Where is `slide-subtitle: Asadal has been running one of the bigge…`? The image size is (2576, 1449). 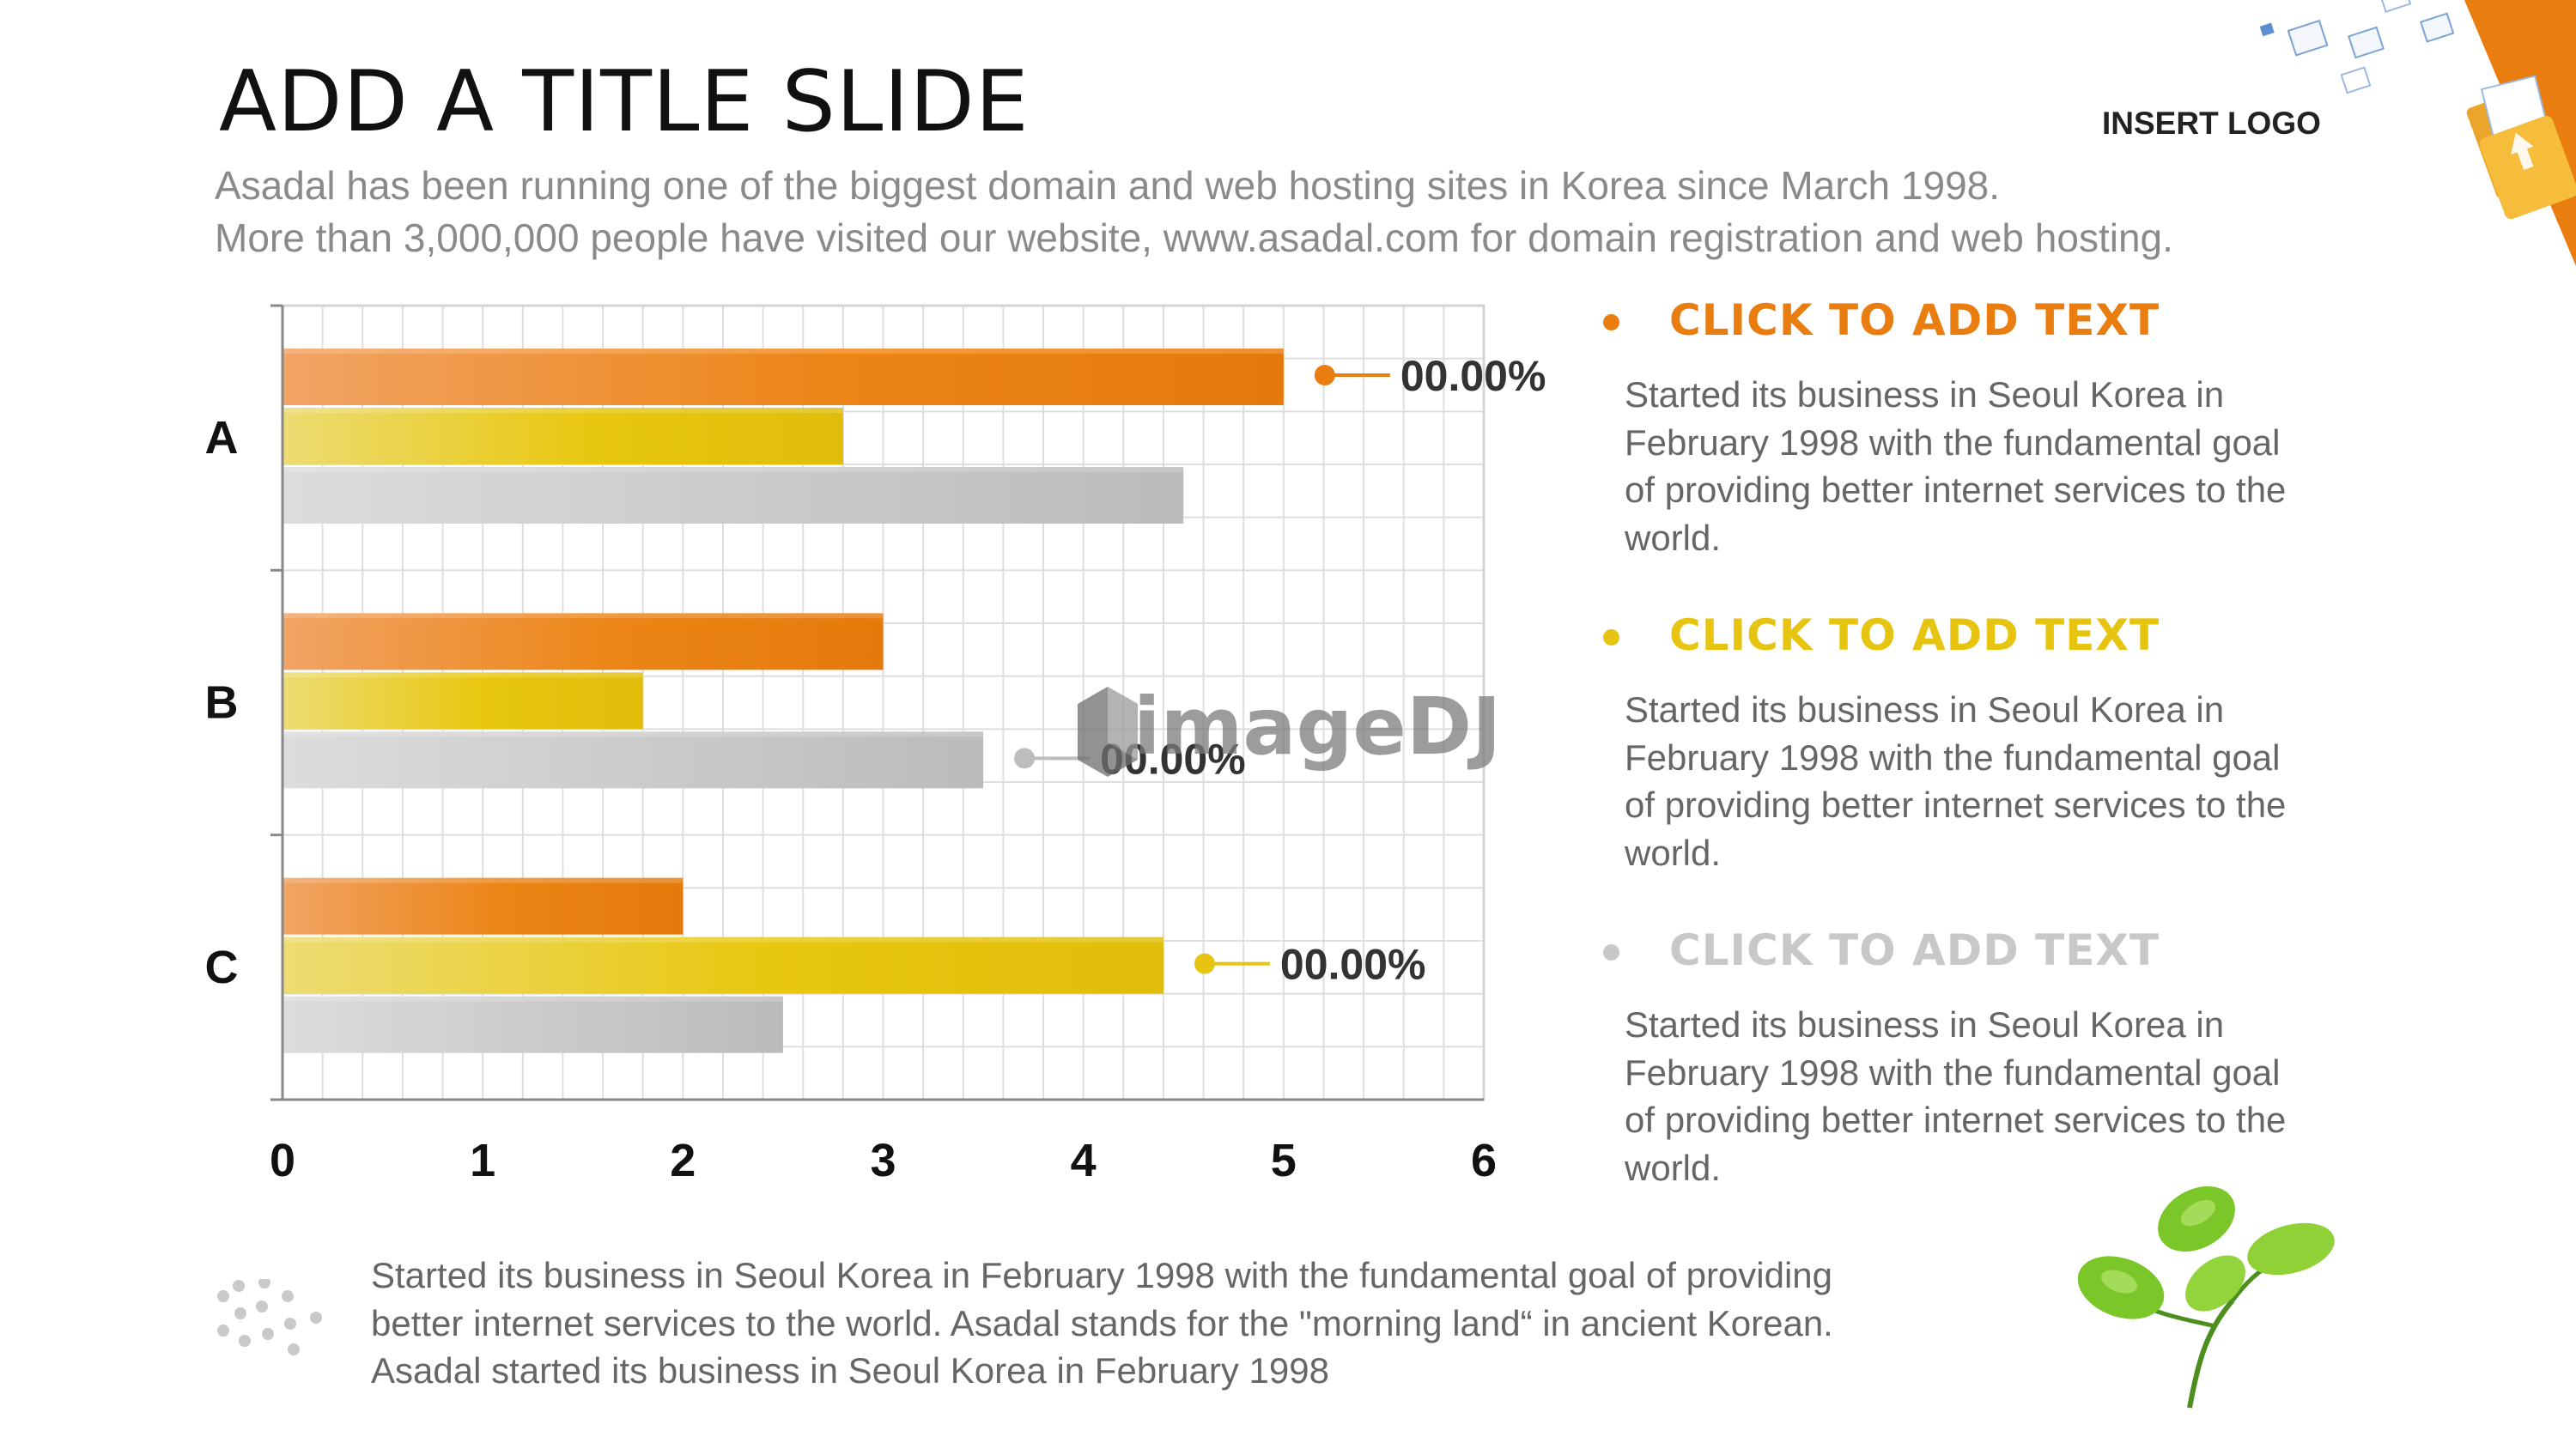
slide-subtitle: Asadal has been running one of the bigge… is located at coordinates (1194, 212).